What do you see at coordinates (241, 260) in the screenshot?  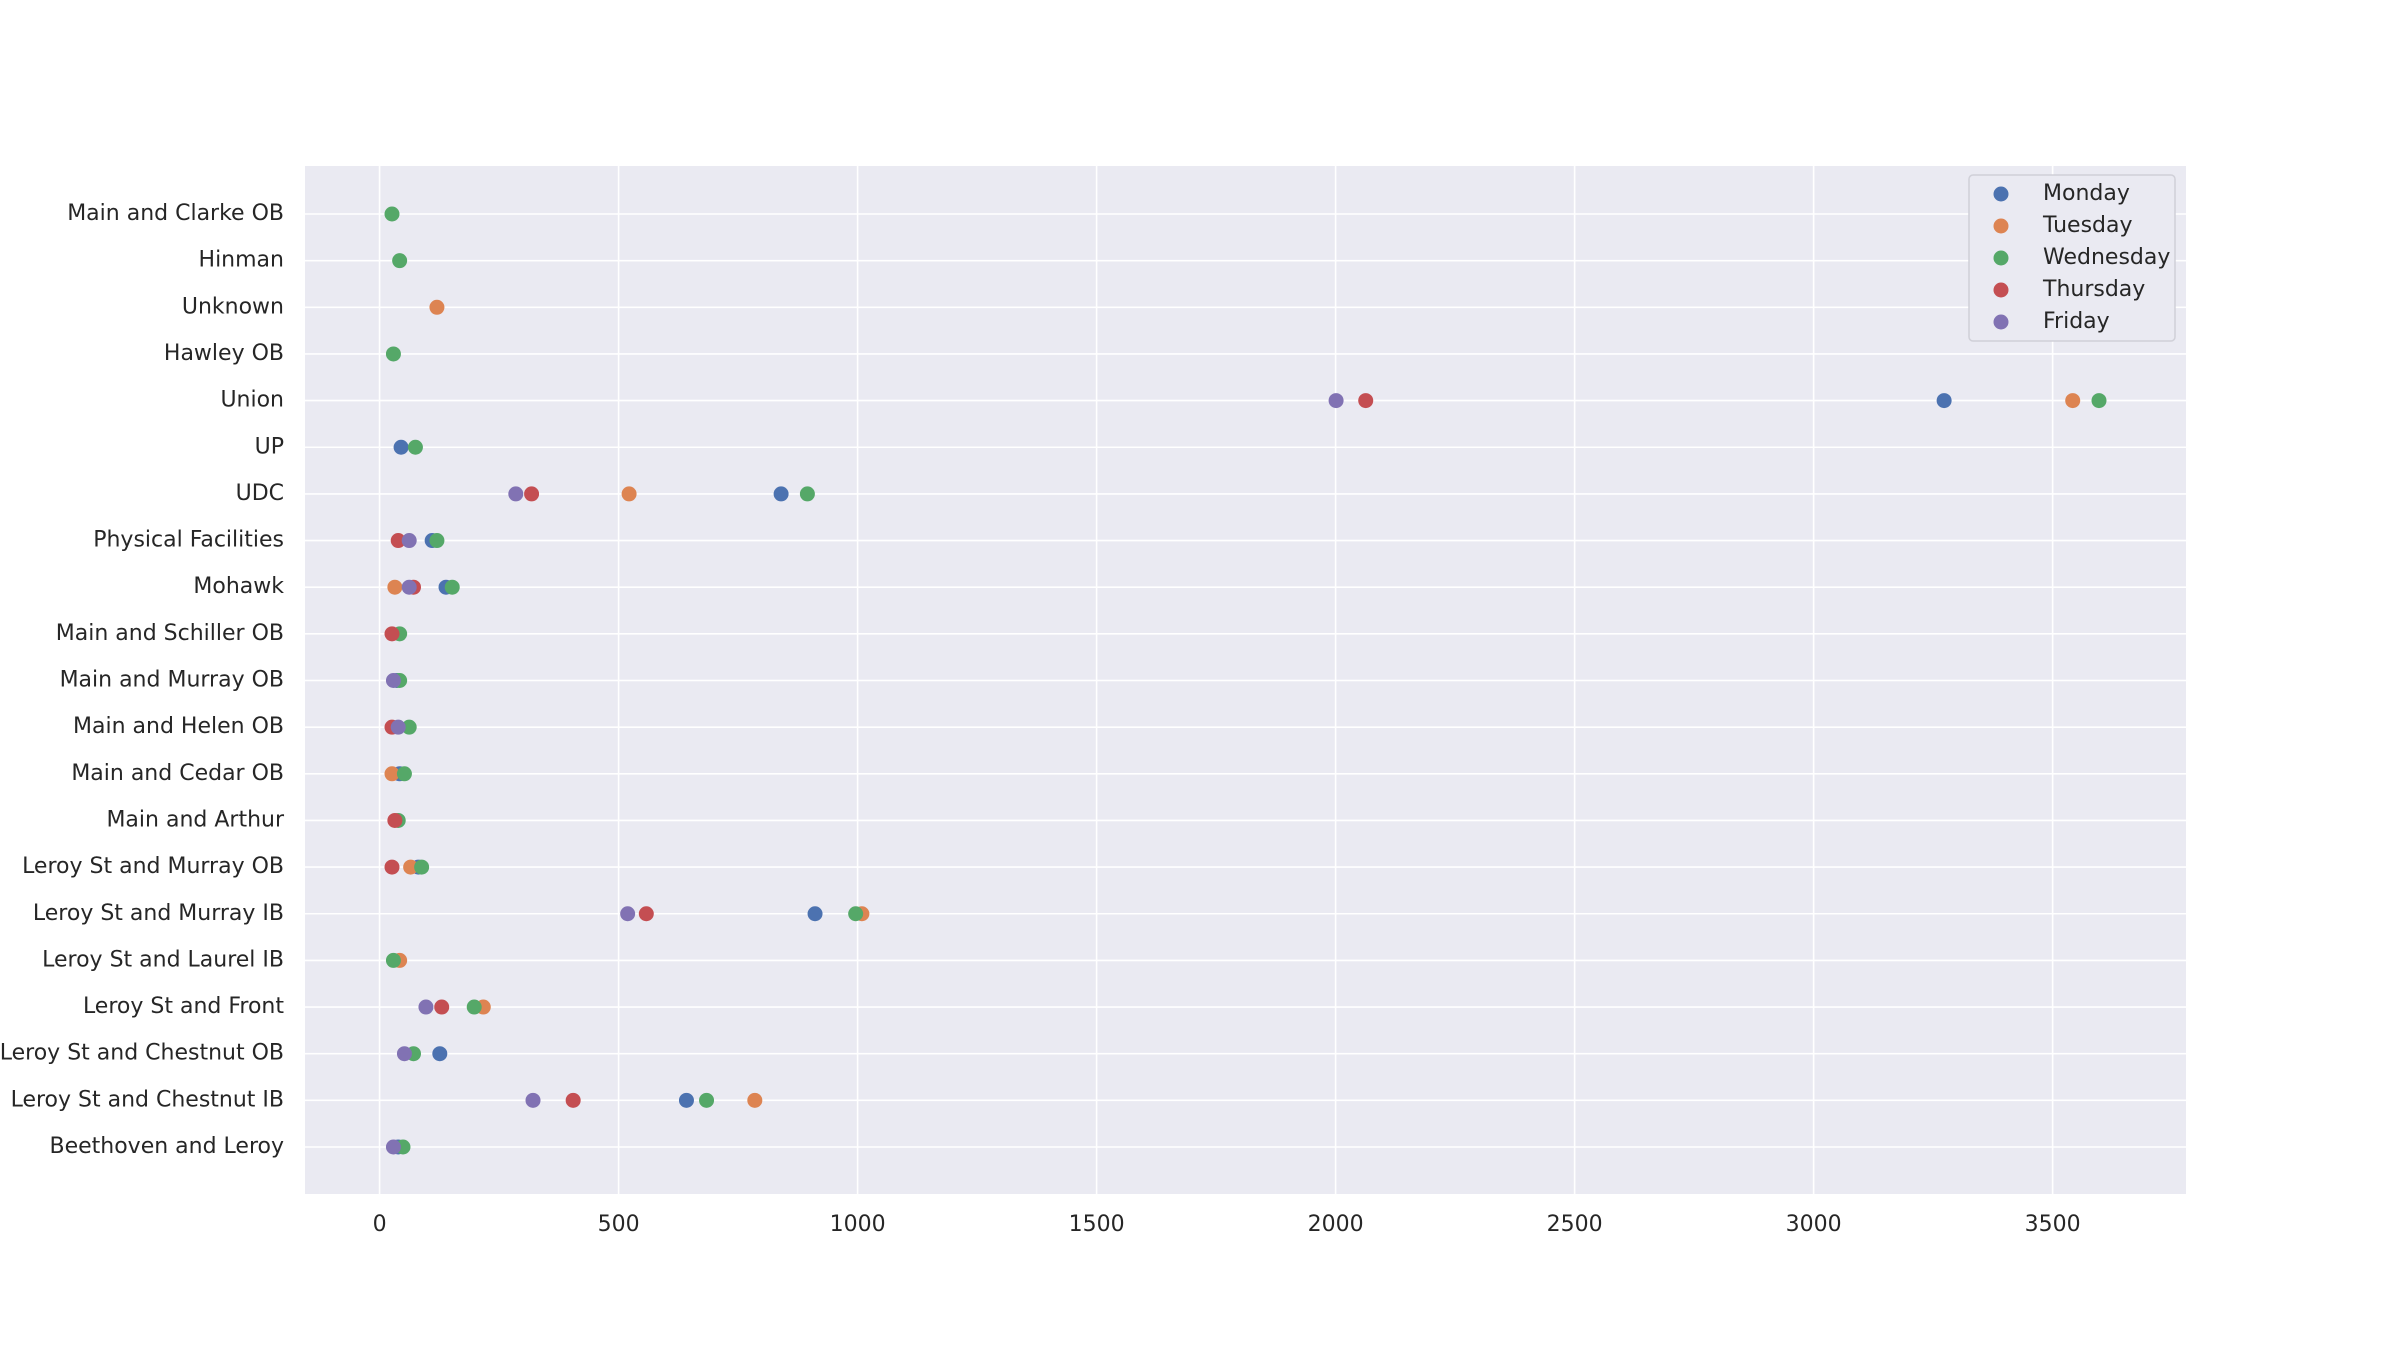 I see `y-tick-label: Hinman` at bounding box center [241, 260].